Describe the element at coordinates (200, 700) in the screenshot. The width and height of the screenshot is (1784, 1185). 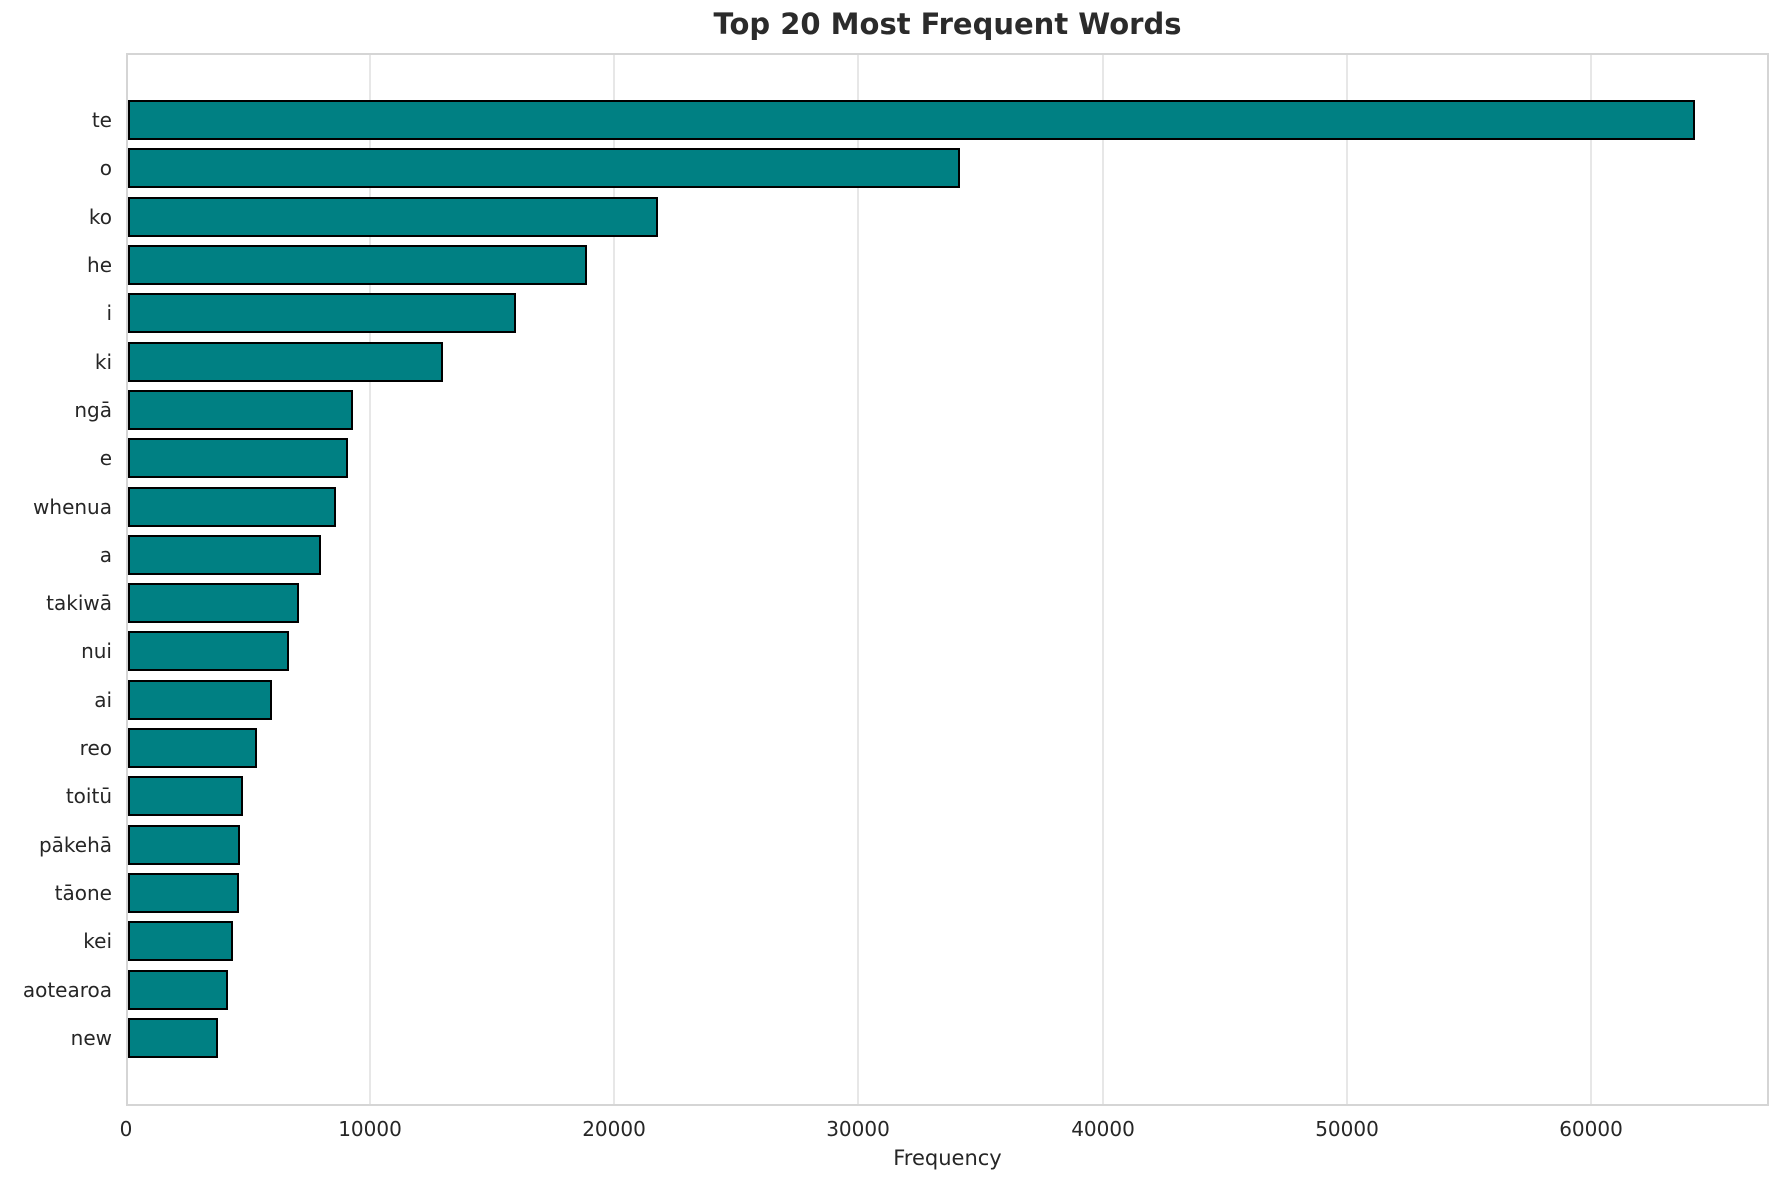
I see `bar-ai` at that location.